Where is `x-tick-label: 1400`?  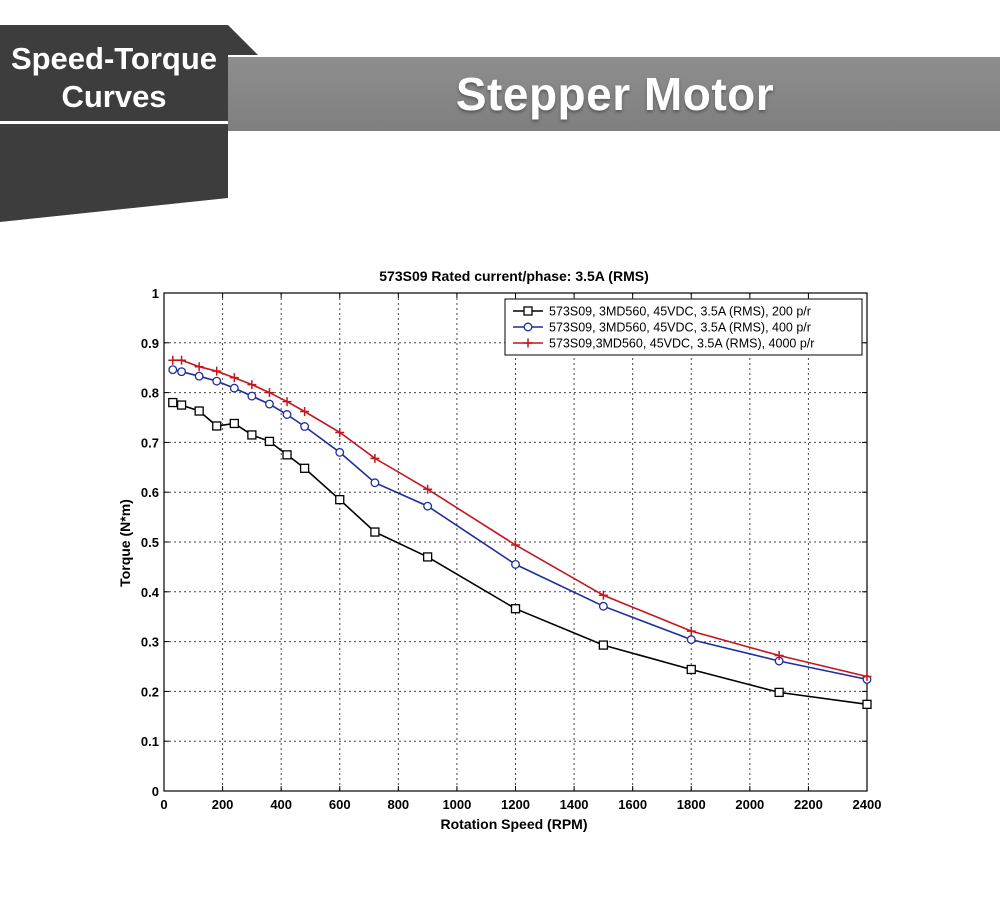
x-tick-label: 1400 is located at coordinates (574, 804).